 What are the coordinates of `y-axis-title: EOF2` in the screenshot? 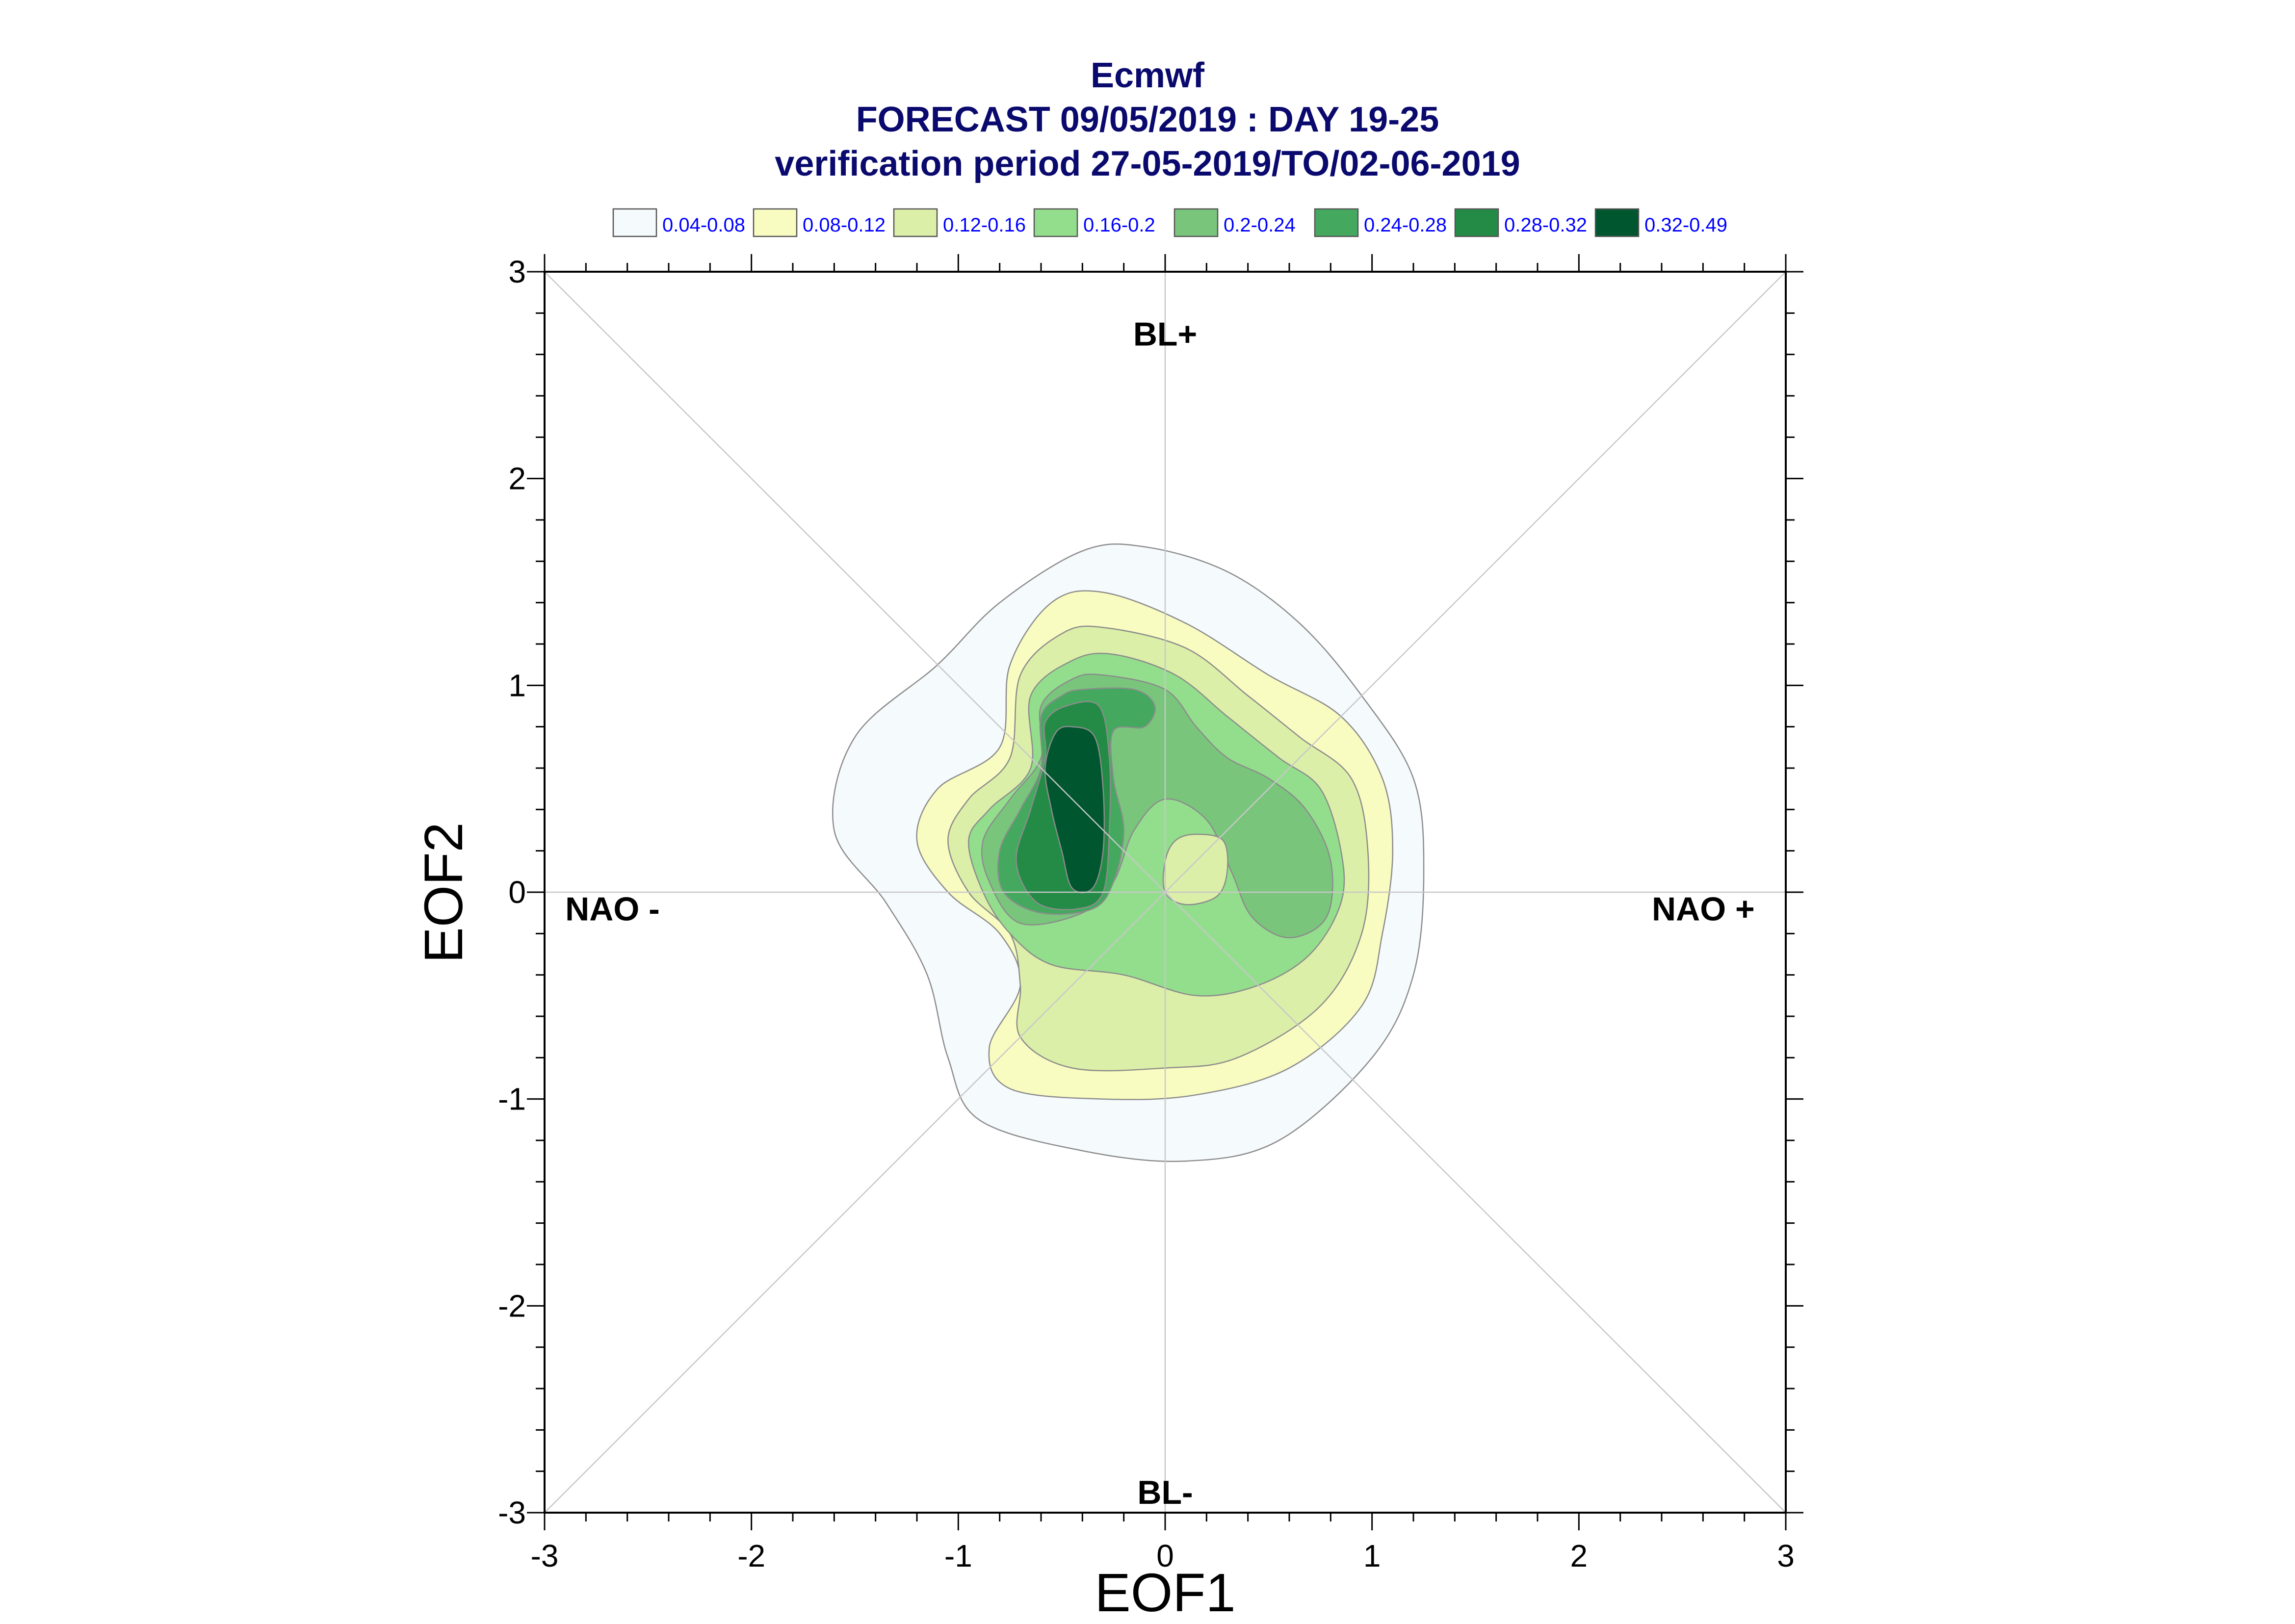 It's located at (444, 892).